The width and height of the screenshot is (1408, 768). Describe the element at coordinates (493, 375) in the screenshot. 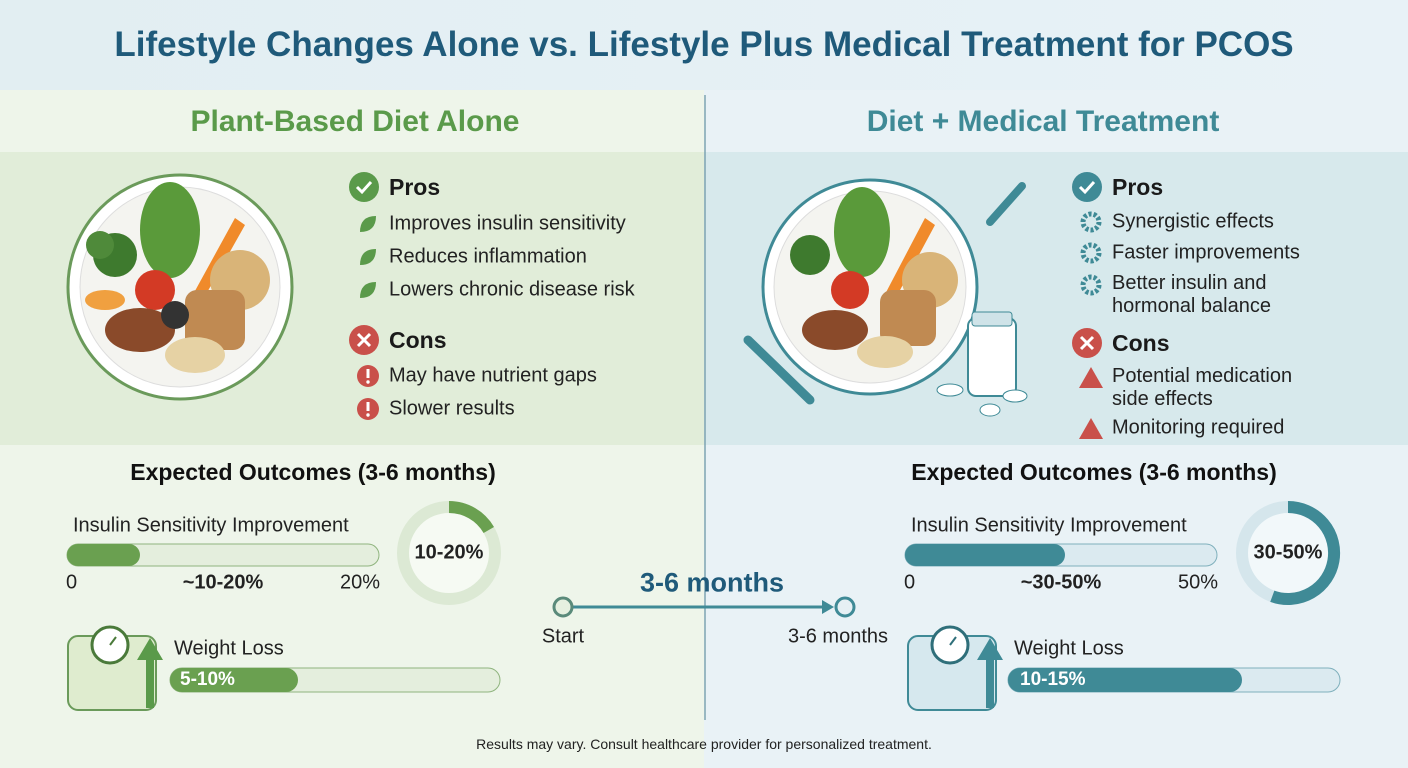

I see `con-item: May have nutrient gaps` at that location.